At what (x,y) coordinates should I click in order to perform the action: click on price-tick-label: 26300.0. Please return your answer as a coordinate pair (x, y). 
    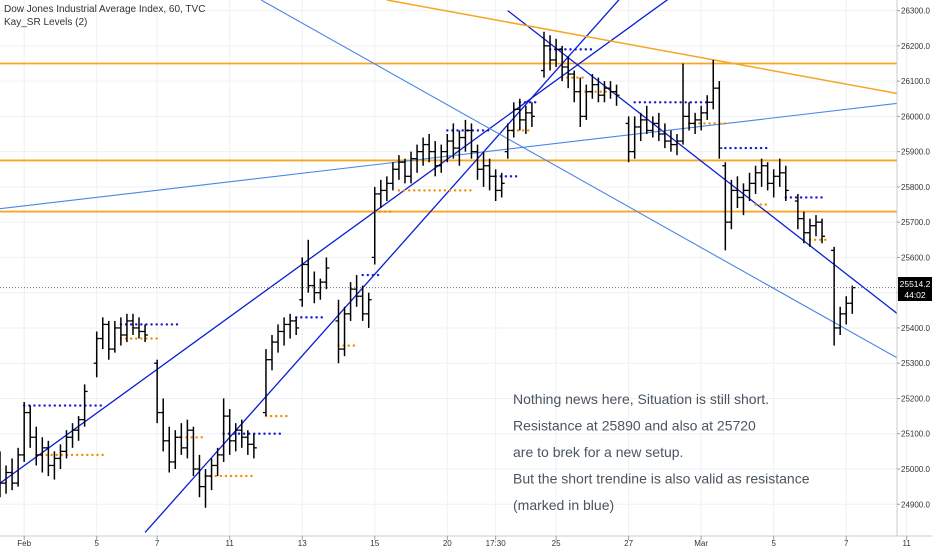
    Looking at the image, I should click on (915, 11).